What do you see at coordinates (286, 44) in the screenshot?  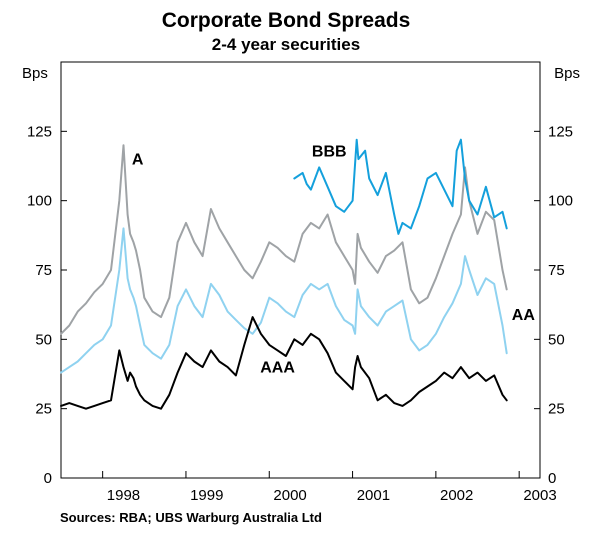 I see `chart-subtitle: 2-4 year securities` at bounding box center [286, 44].